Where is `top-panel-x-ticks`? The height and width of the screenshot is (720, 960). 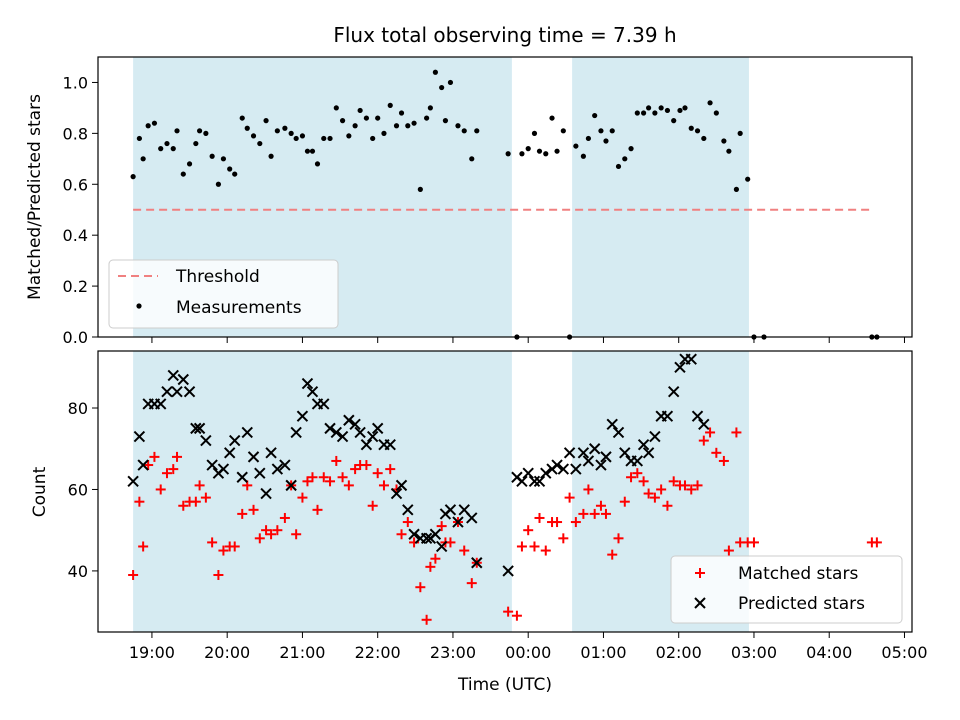 top-panel-x-ticks is located at coordinates (528, 340).